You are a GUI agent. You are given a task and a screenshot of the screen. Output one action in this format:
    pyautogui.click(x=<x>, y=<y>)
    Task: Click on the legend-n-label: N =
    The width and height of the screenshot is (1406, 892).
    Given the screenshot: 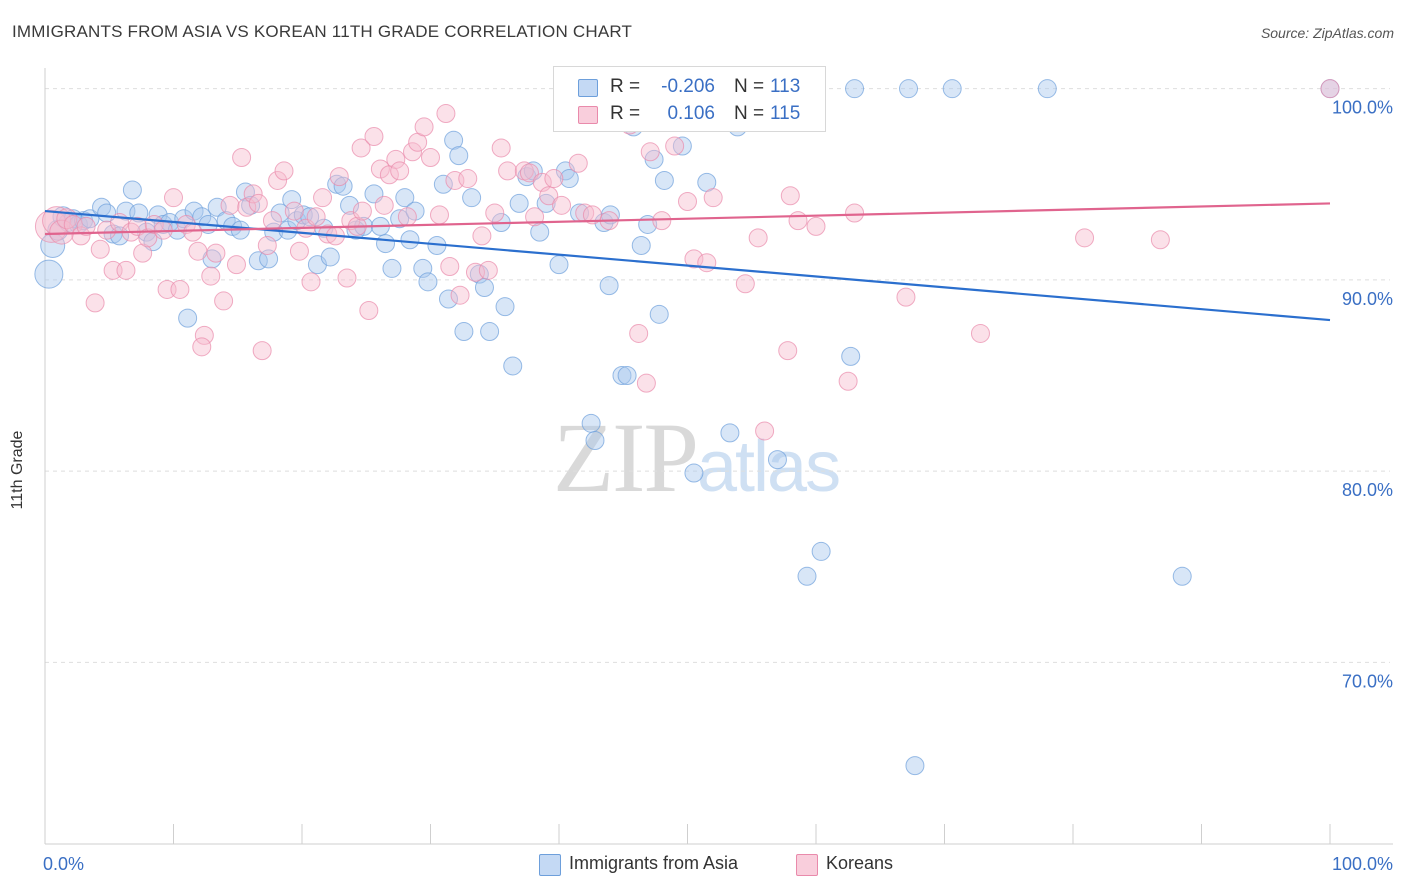 What is the action you would take?
    pyautogui.click(x=749, y=86)
    